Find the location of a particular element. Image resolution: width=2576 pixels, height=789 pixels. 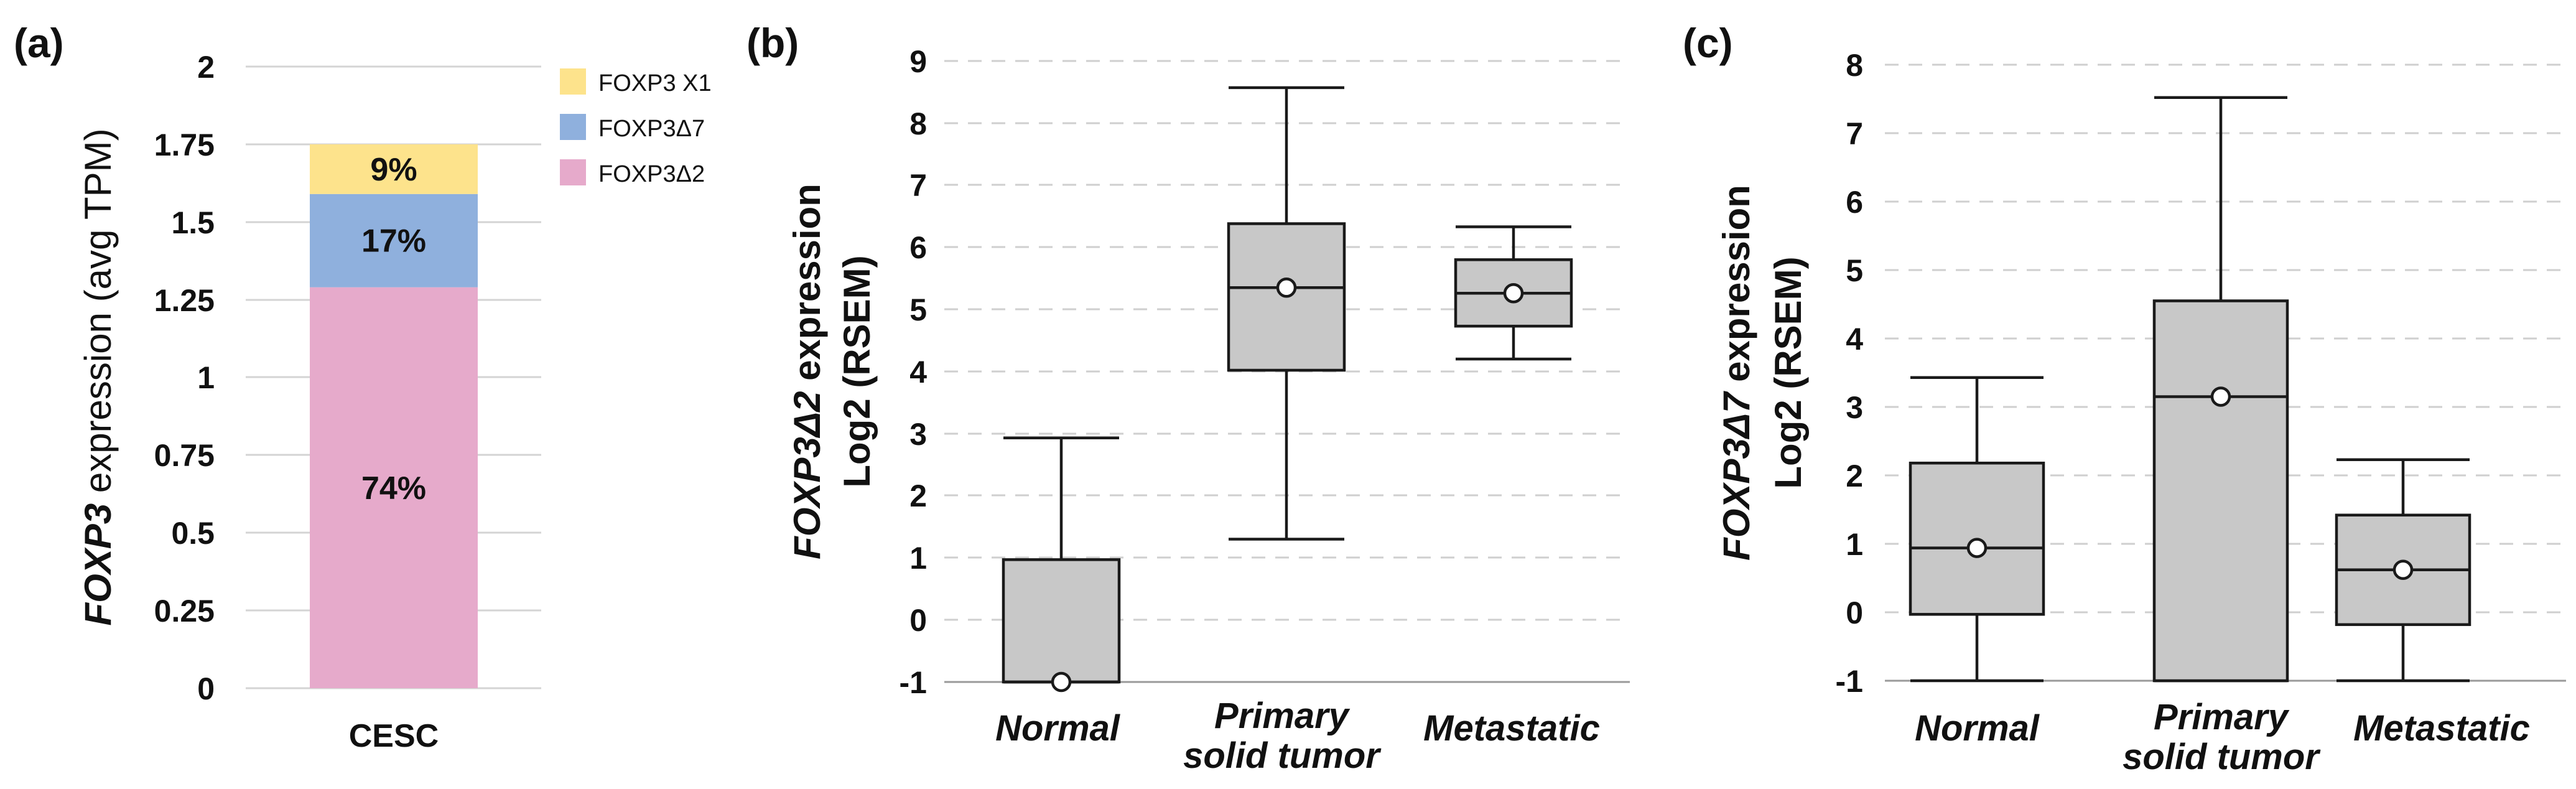

y-tick-b-3: 2 is located at coordinates (918, 496).